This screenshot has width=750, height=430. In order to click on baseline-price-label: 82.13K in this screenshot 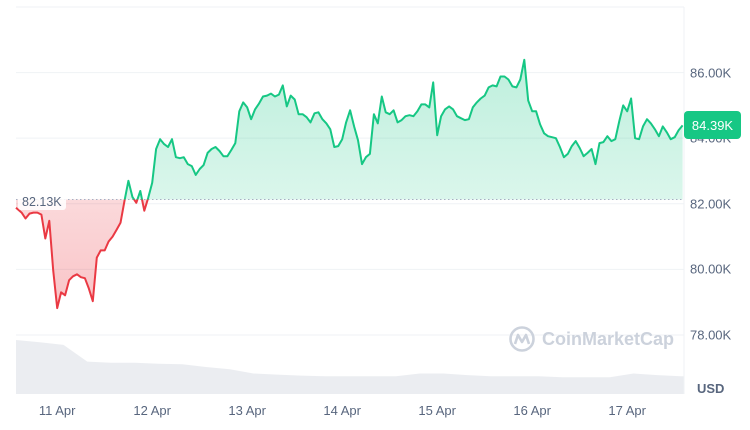, I will do `click(42, 202)`.